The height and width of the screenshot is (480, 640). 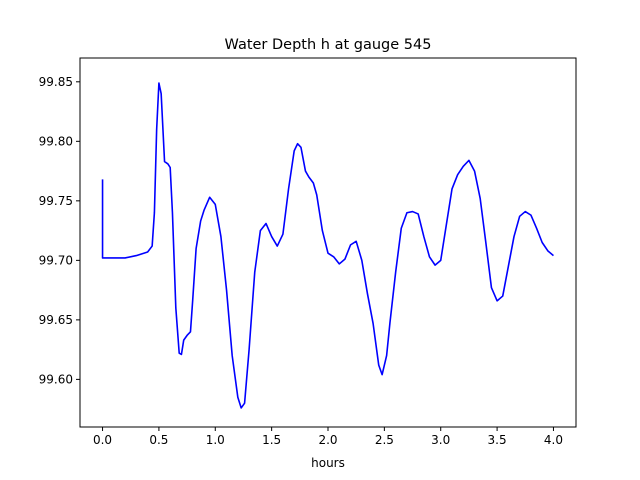 What do you see at coordinates (440, 440) in the screenshot?
I see `x-tick-label: 3.0` at bounding box center [440, 440].